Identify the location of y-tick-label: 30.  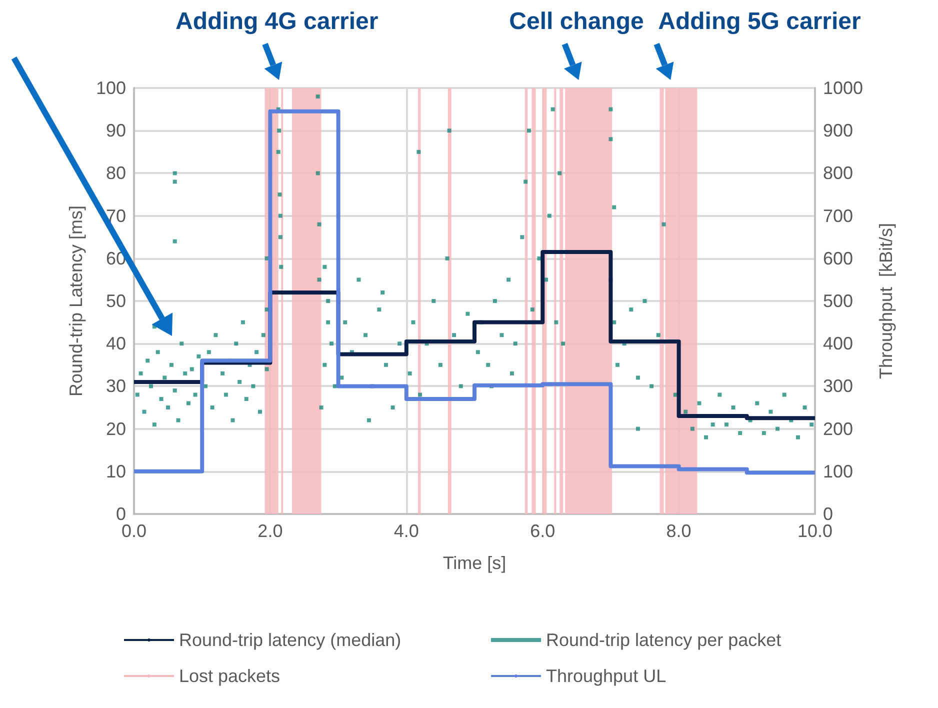
(116, 386).